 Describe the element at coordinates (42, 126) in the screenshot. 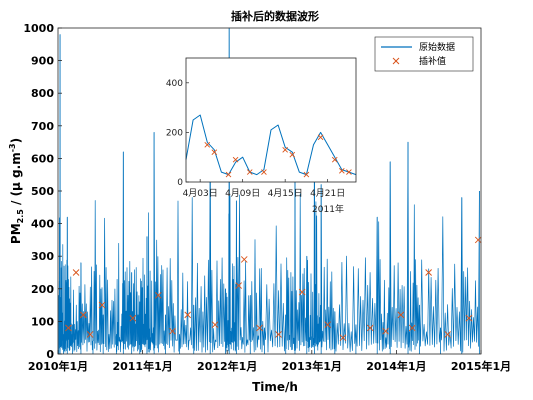

I see `y-tick-label-7: 700` at that location.